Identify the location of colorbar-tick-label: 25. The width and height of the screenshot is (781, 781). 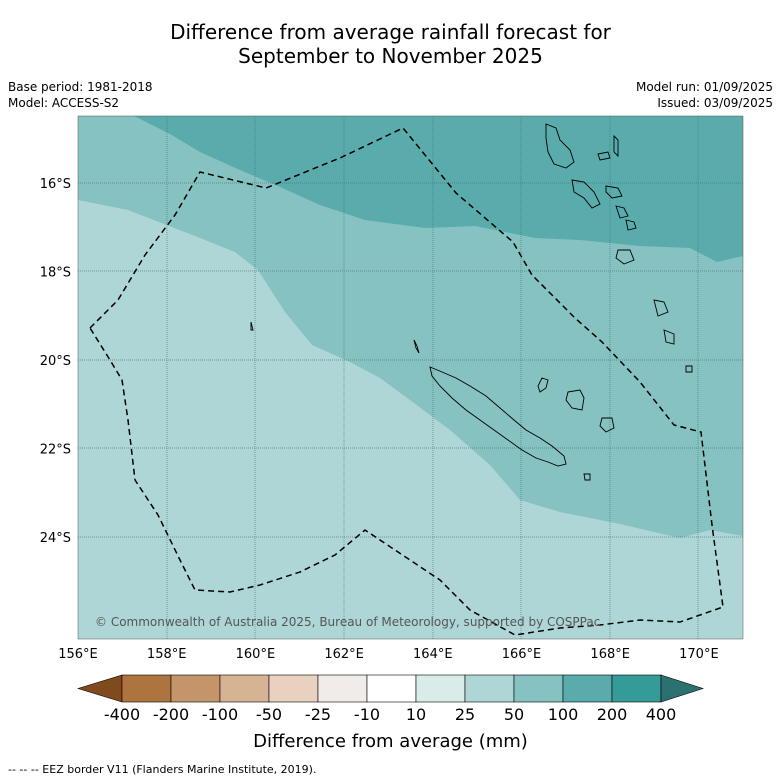
(465, 714).